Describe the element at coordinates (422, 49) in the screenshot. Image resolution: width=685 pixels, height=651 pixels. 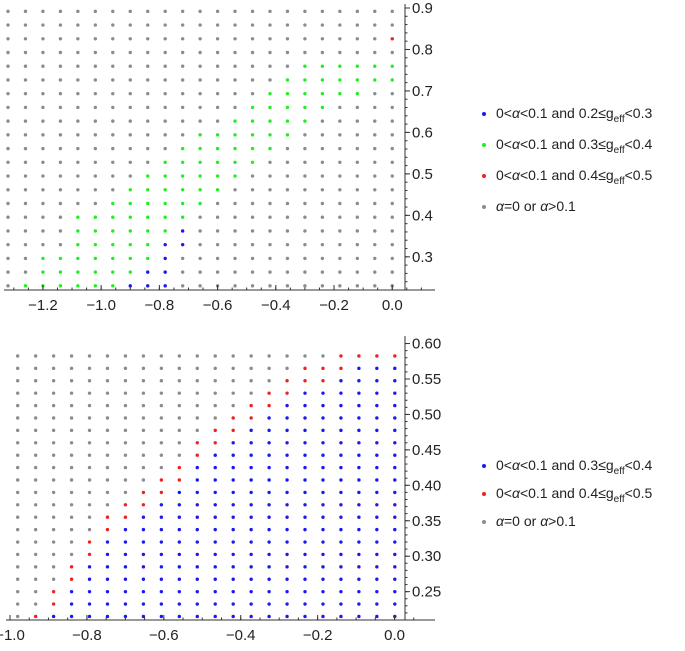
I see `y-tick-label: 0.8` at that location.